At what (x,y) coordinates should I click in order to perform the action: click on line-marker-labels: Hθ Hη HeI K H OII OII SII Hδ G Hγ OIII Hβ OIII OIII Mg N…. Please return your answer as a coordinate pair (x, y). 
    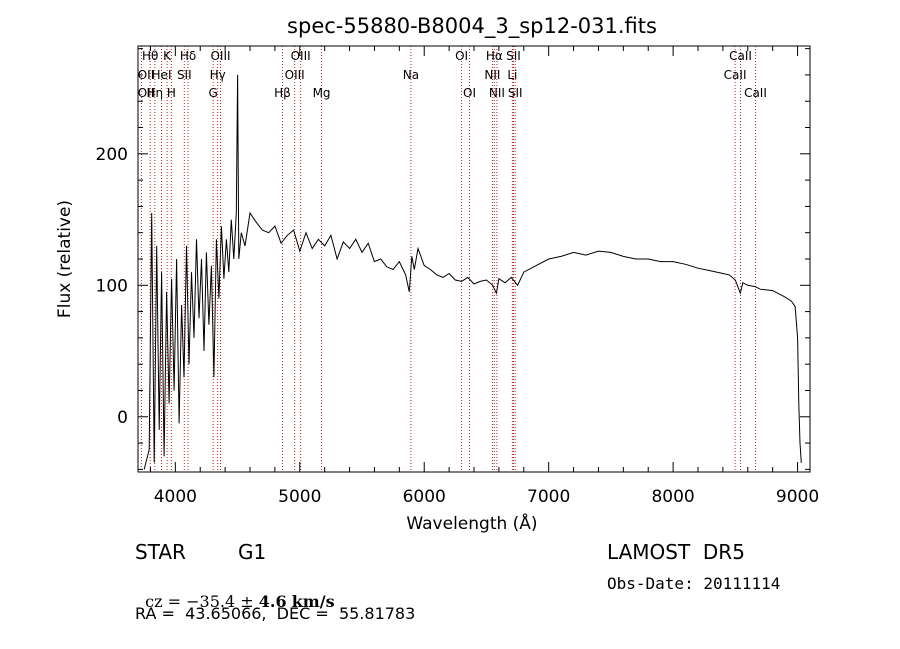
    Looking at the image, I should click on (452, 74).